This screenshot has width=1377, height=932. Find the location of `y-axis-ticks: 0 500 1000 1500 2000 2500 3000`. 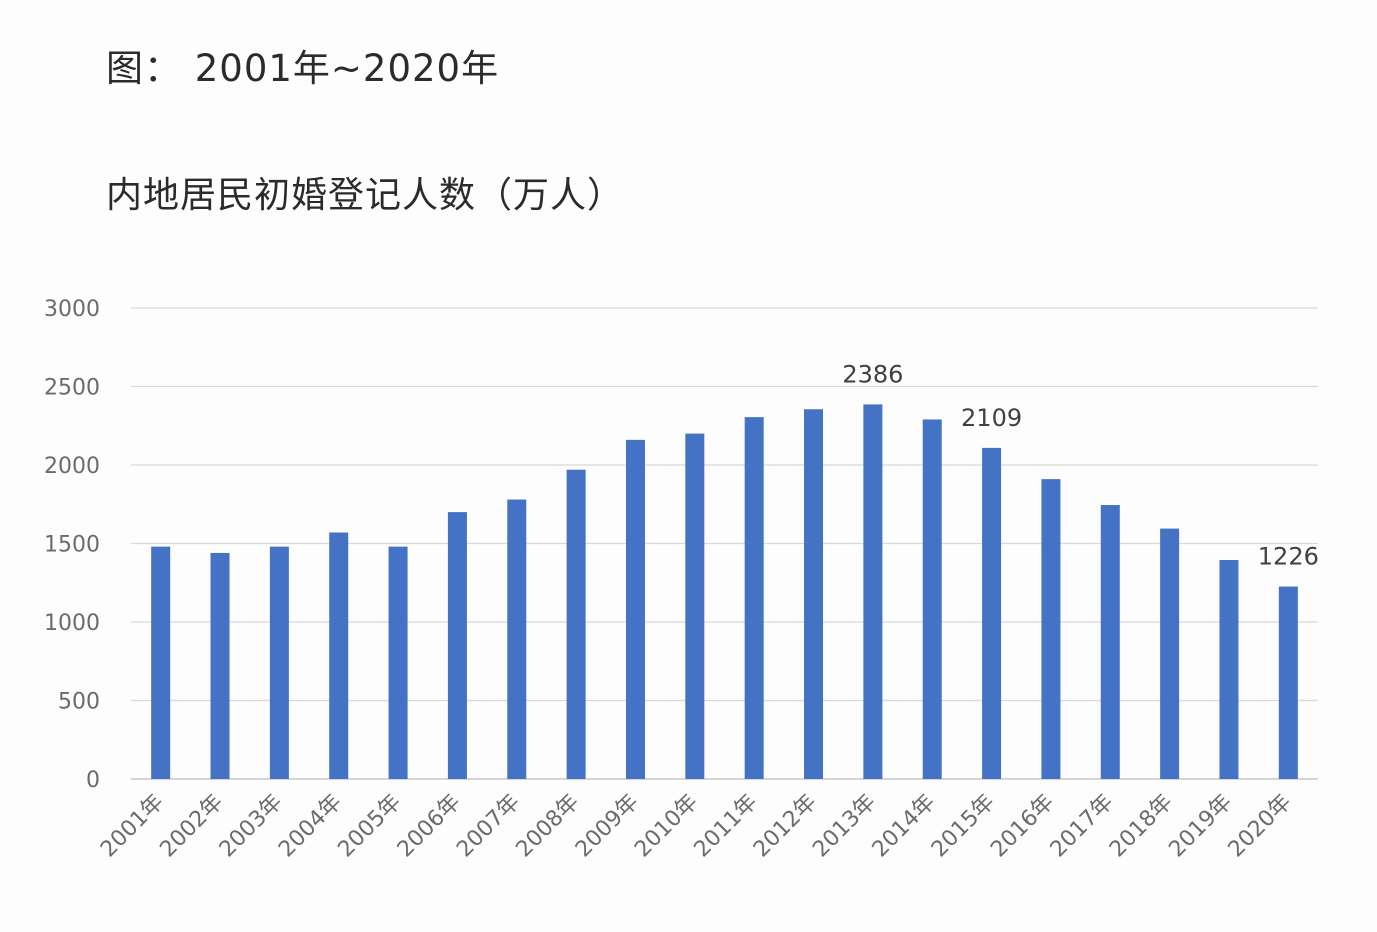

y-axis-ticks: 0 500 1000 1500 2000 2500 3000 is located at coordinates (72, 545).